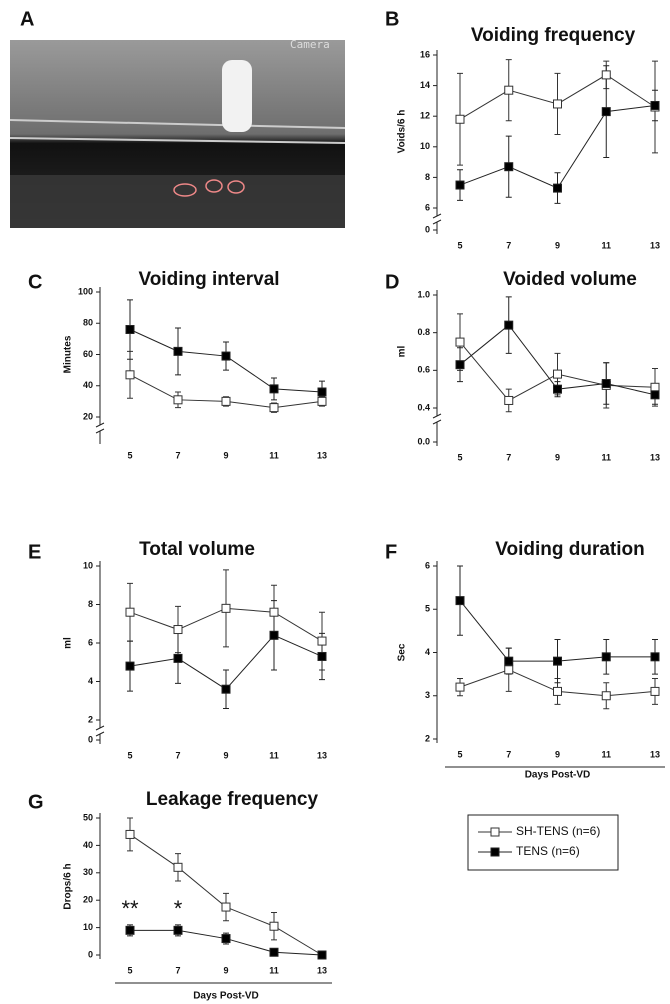 The image size is (670, 1004). Describe the element at coordinates (427, 738) in the screenshot. I see `y-tick-label: 2` at that location.